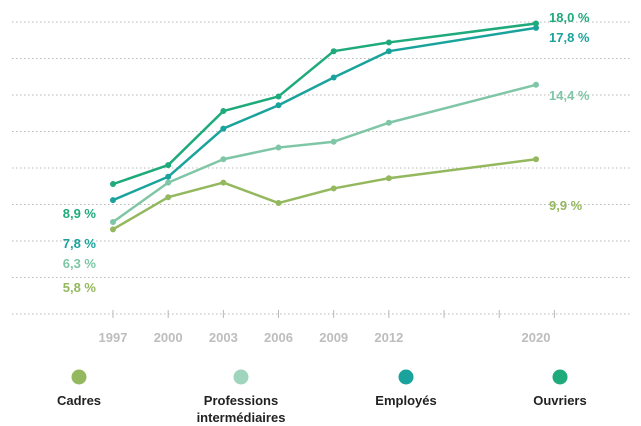  What do you see at coordinates (536, 337) in the screenshot?
I see `x-tick-label: 2020` at bounding box center [536, 337].